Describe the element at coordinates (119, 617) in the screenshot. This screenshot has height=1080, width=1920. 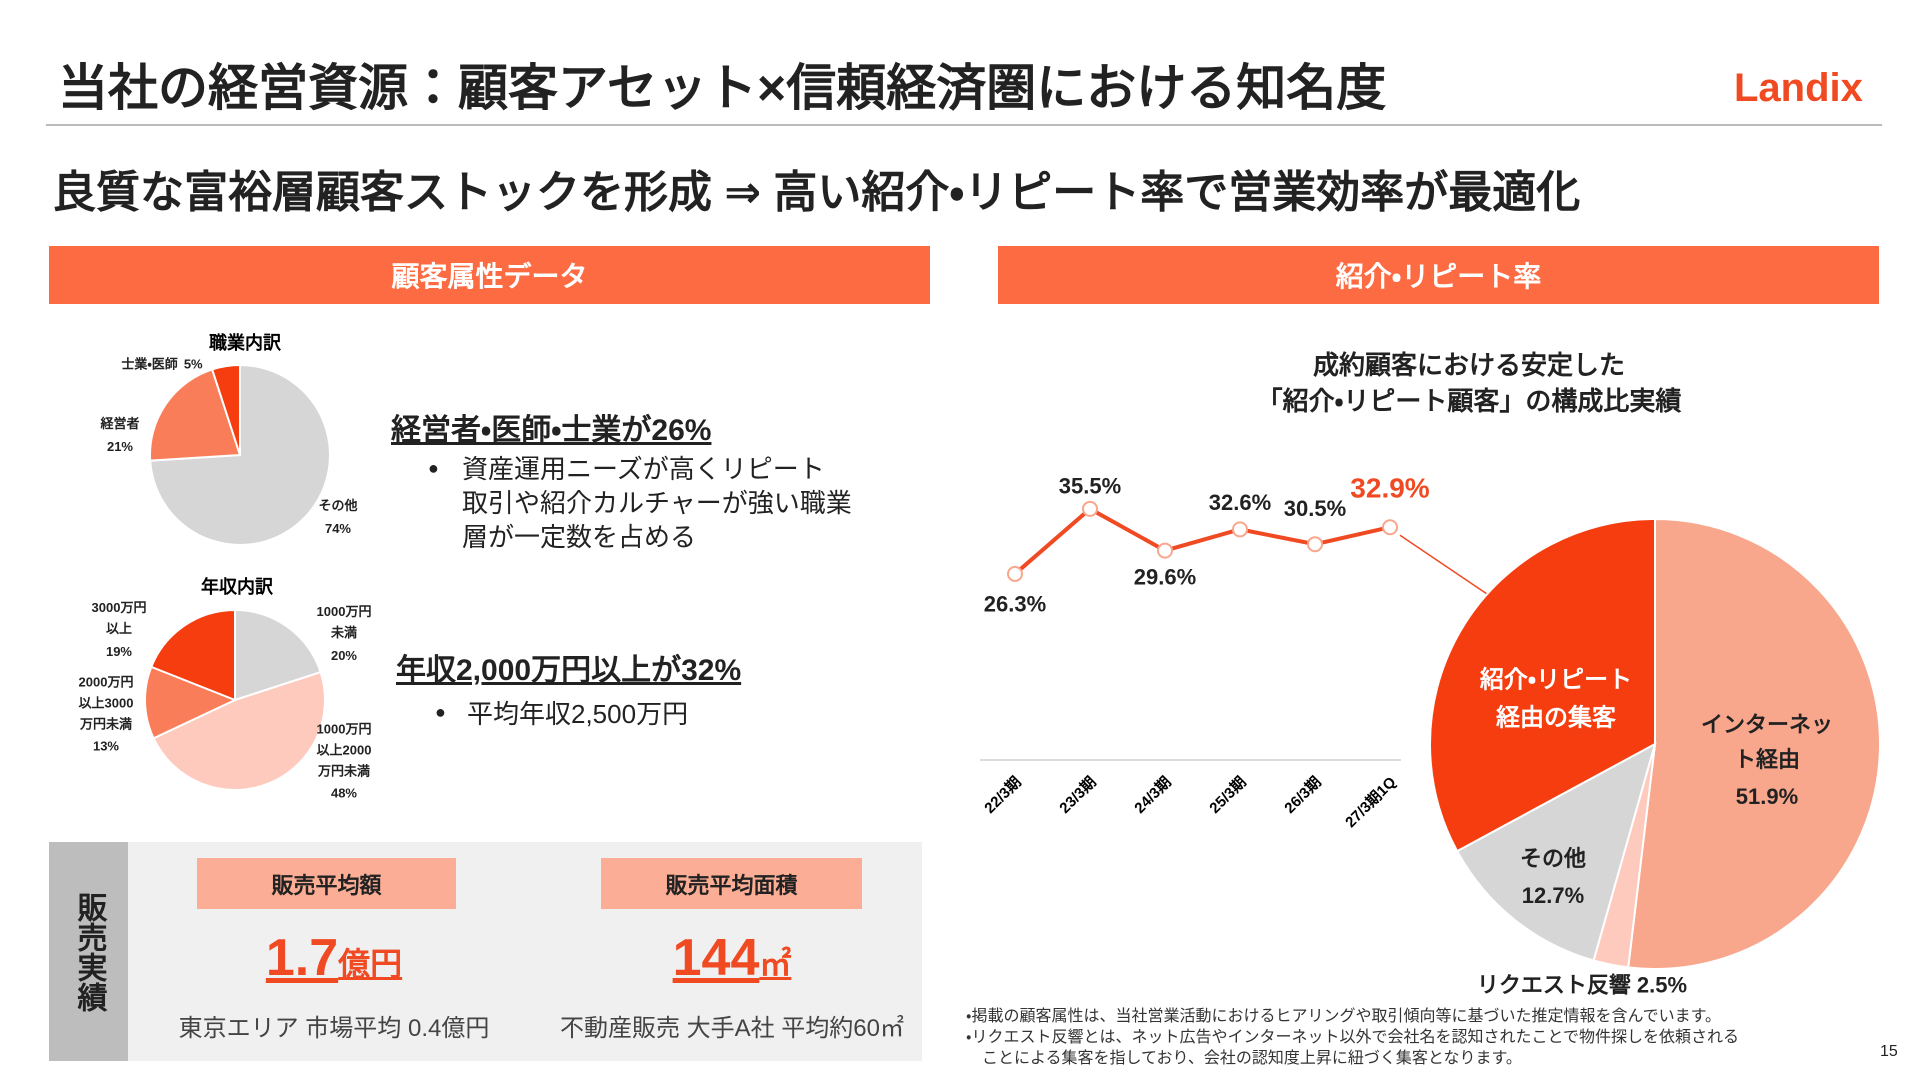
I see `pie-category: 3000万円 以上` at that location.